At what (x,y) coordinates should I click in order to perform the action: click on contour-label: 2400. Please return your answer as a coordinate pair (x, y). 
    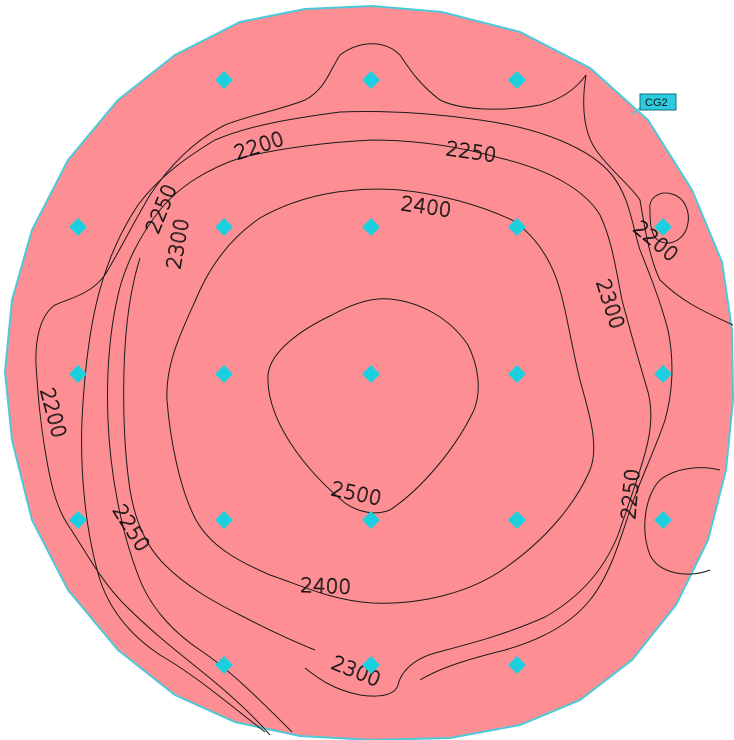
    Looking at the image, I should click on (326, 586).